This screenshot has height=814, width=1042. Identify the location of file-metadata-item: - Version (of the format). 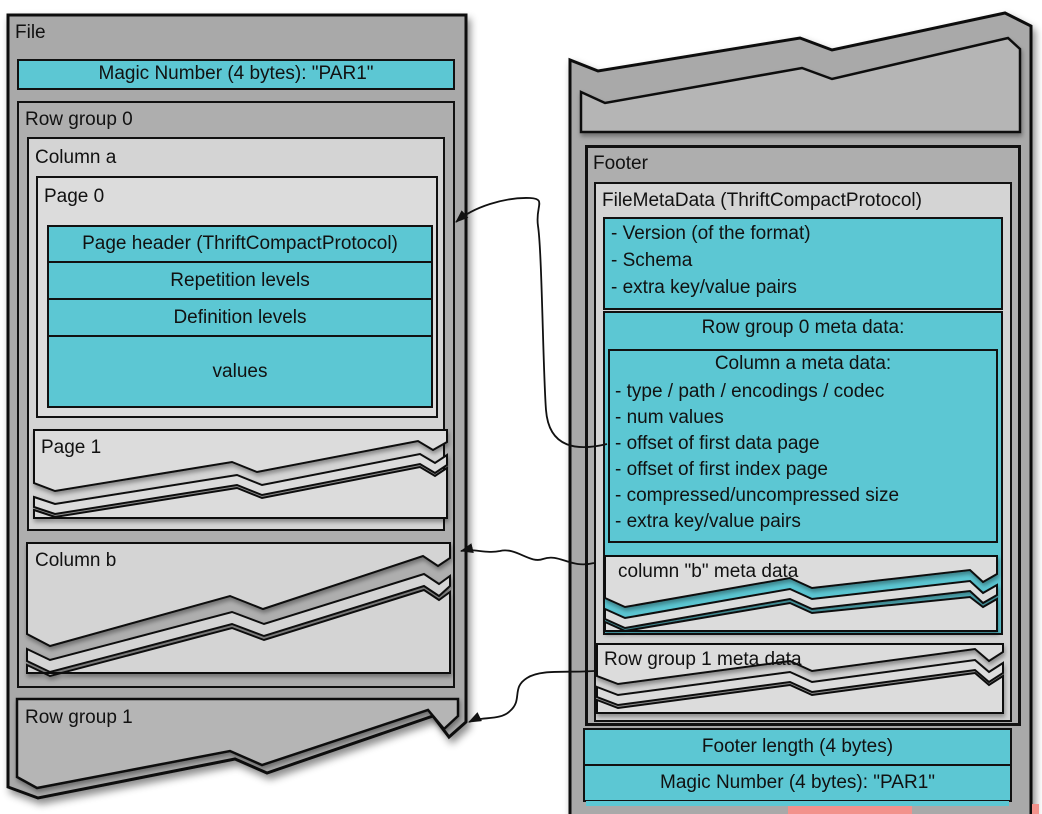
(711, 233).